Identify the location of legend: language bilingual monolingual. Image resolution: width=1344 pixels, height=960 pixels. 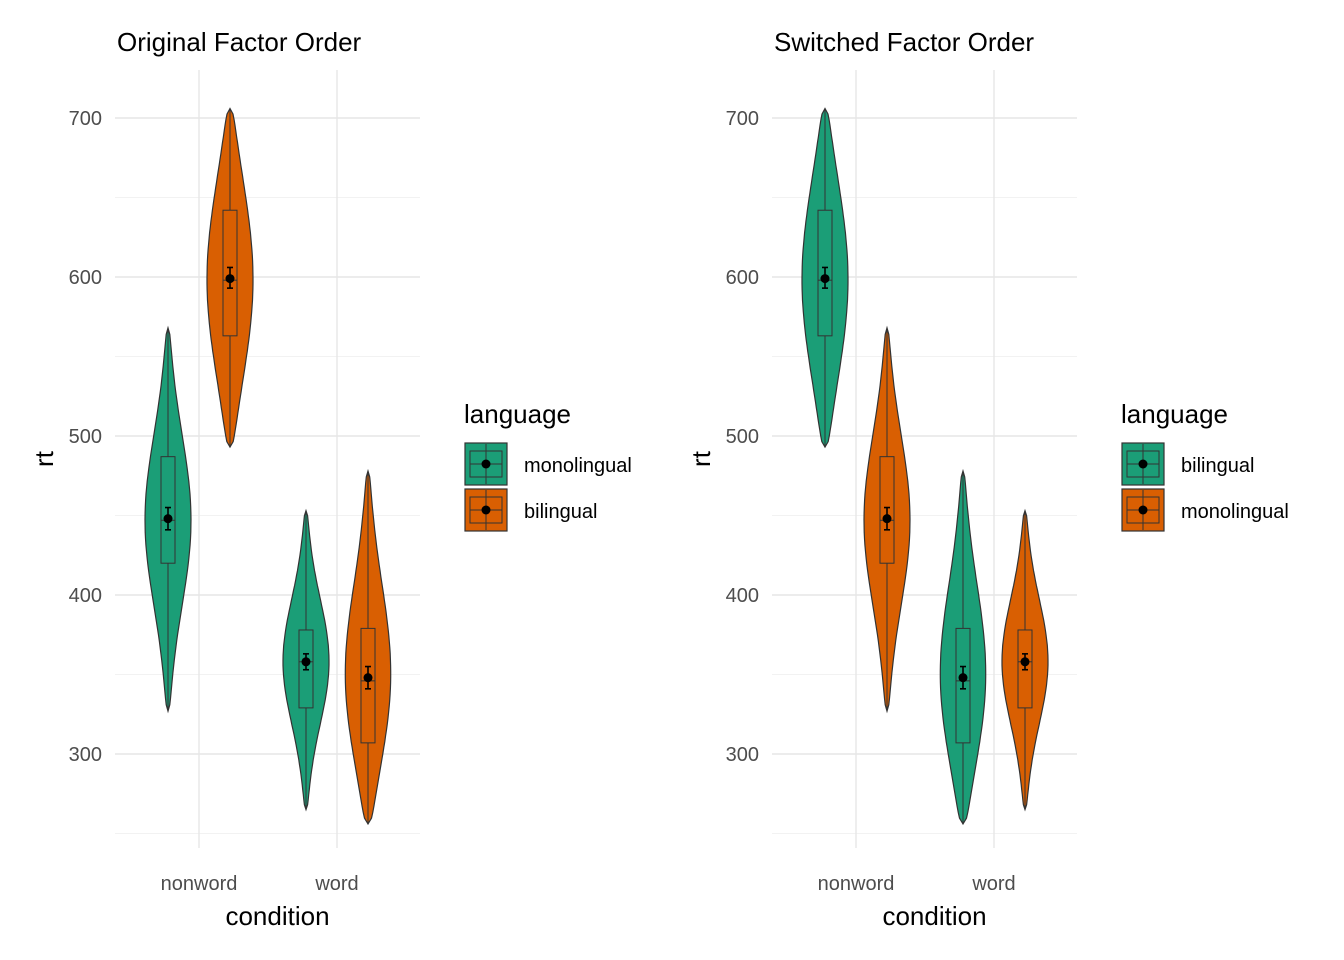
(1205, 465).